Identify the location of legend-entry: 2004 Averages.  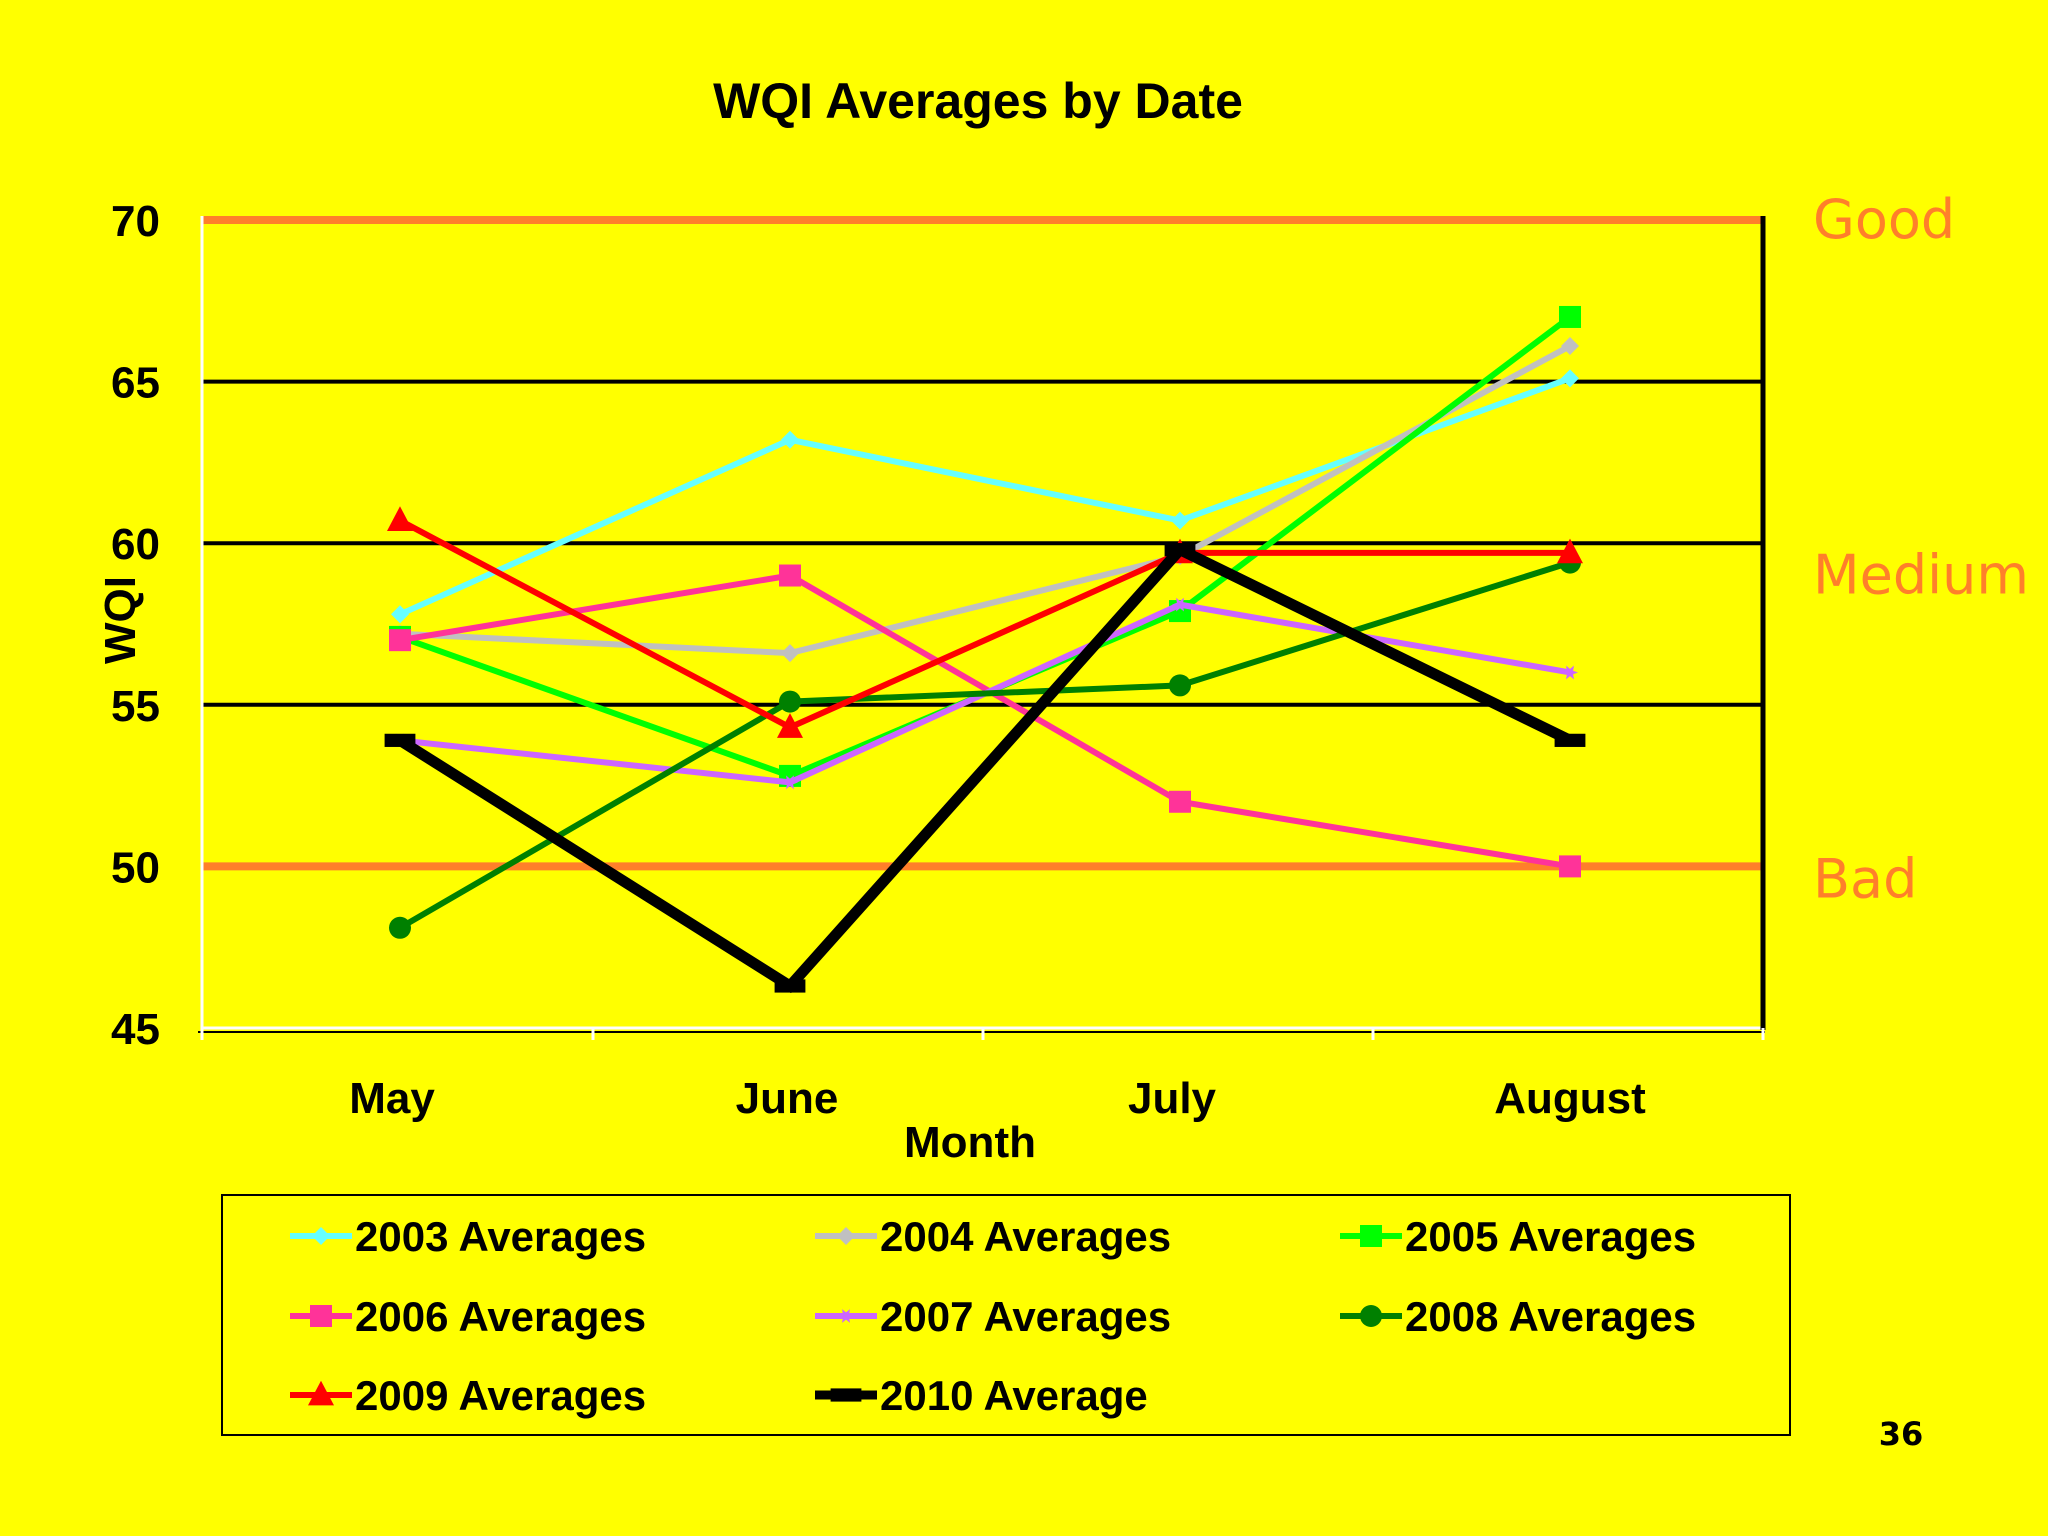
(993, 1236).